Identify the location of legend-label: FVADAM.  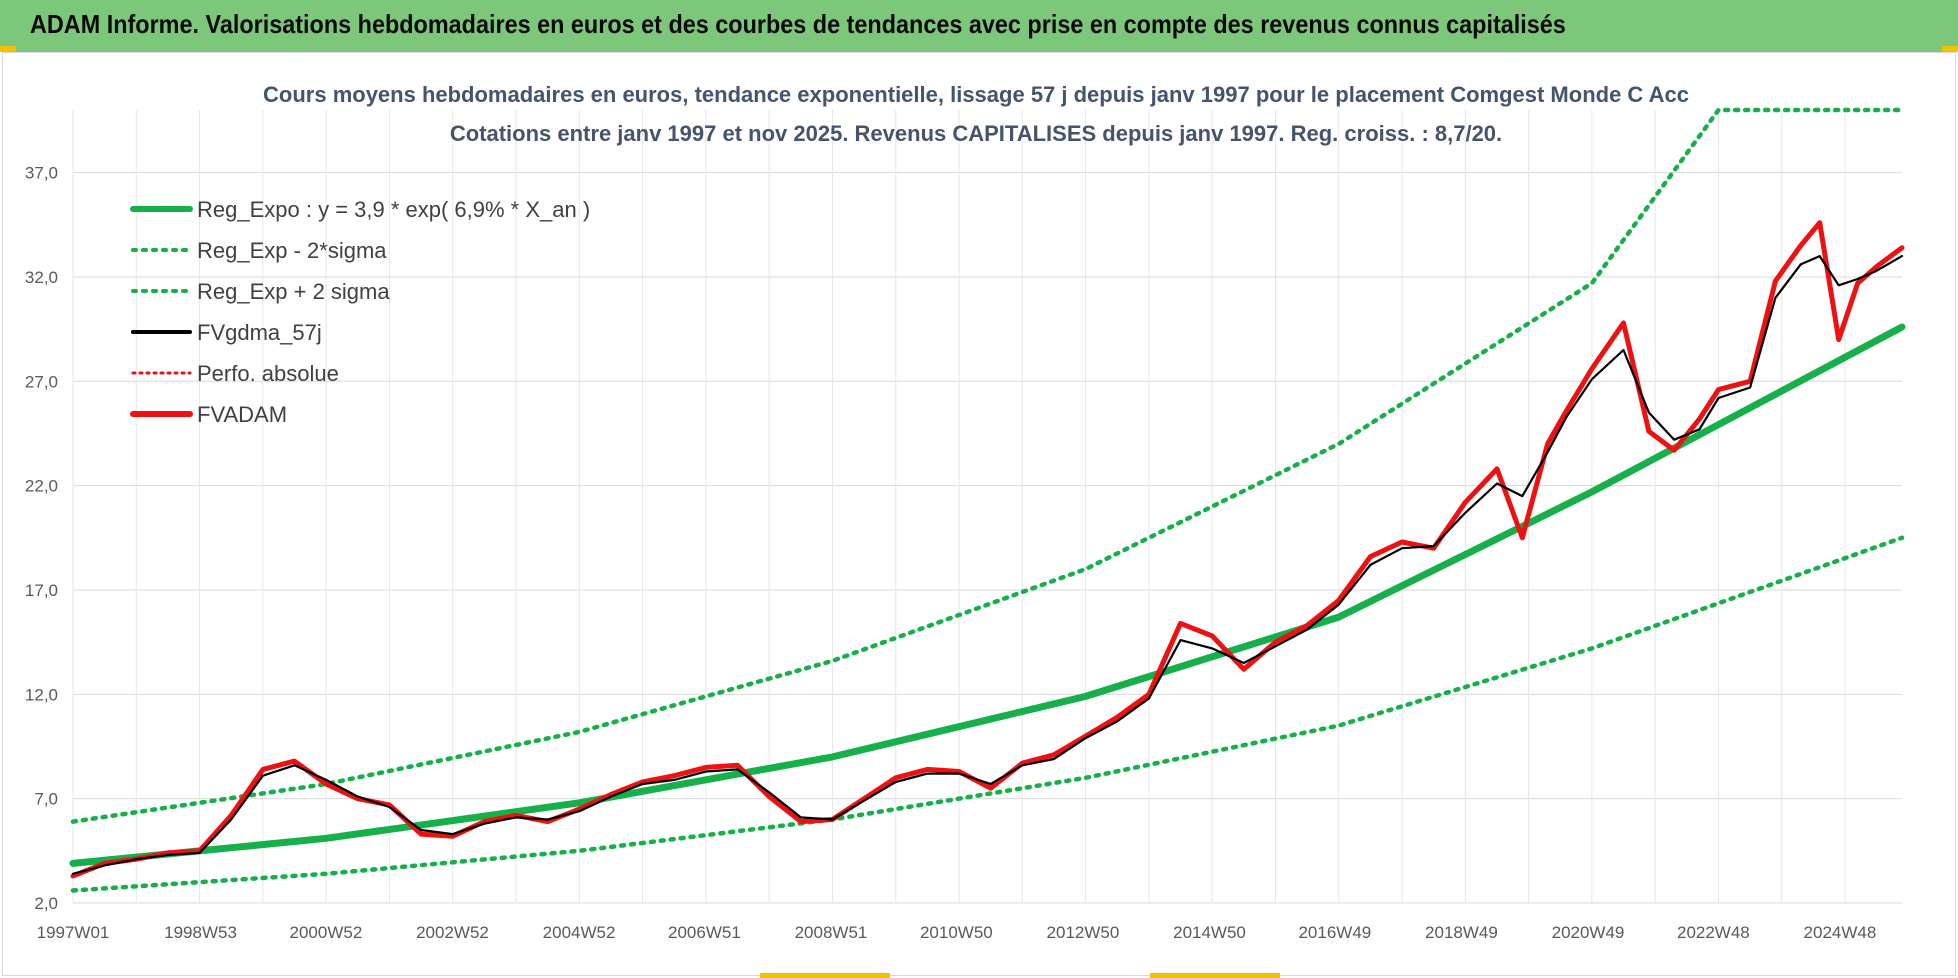
(242, 414).